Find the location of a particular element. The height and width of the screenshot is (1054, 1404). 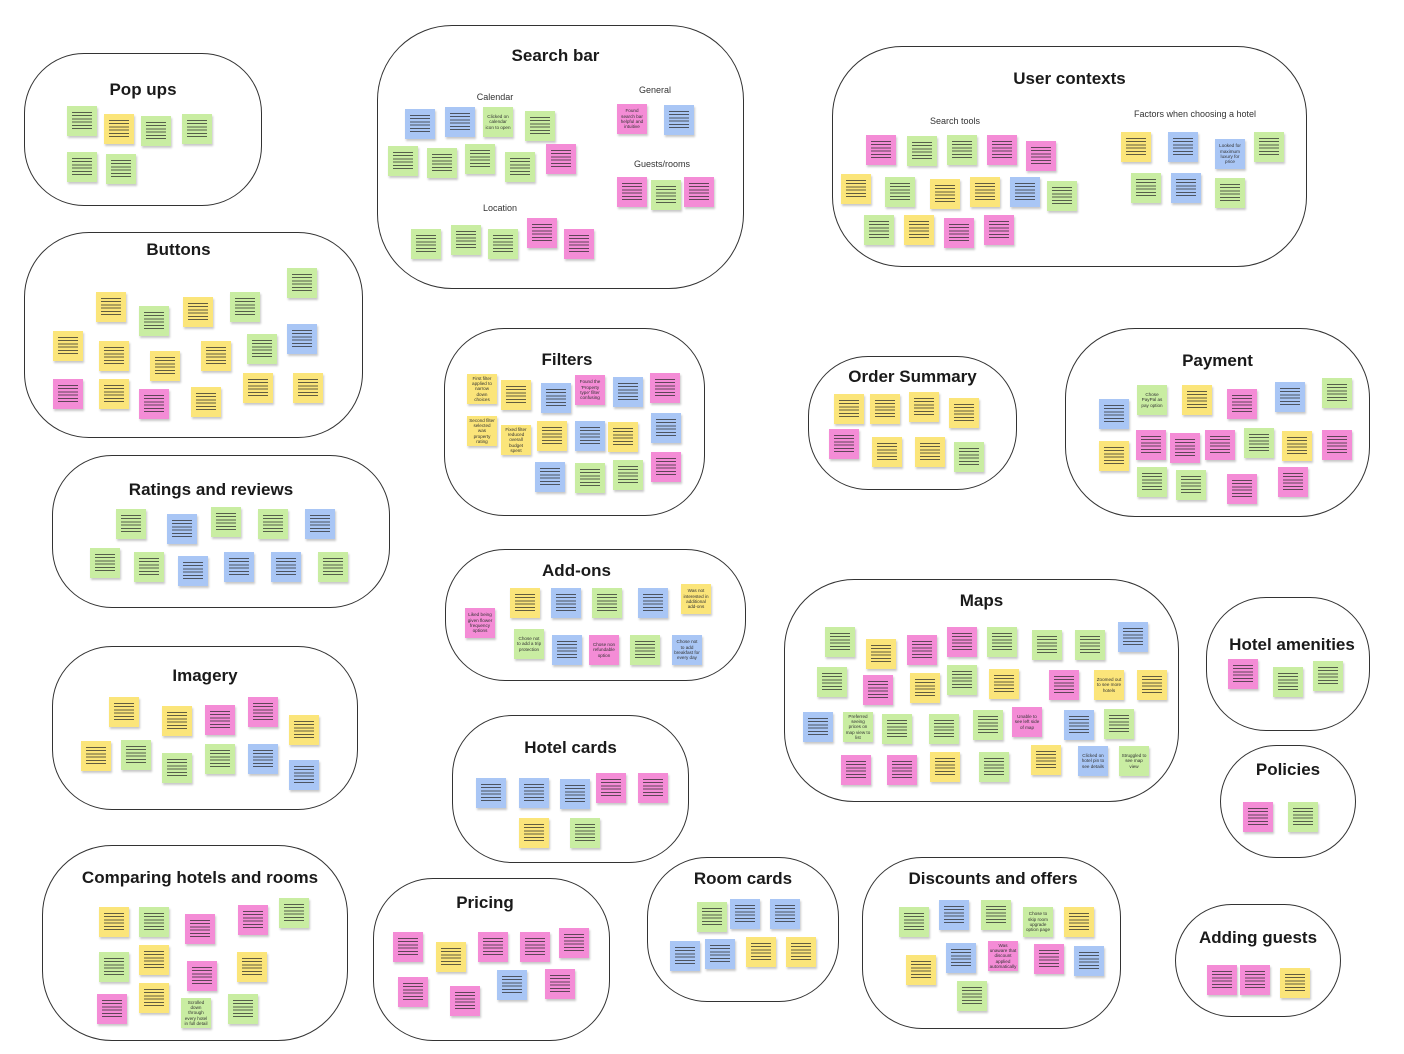

sticky-note: Chose to skip room upgrade option page is located at coordinates (1038, 922).